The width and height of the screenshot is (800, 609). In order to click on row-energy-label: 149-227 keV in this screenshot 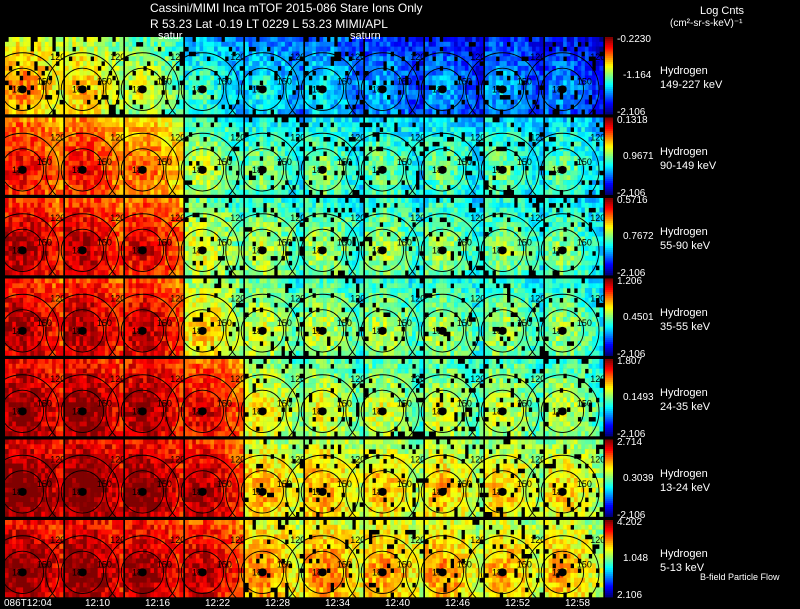, I will do `click(691, 85)`.